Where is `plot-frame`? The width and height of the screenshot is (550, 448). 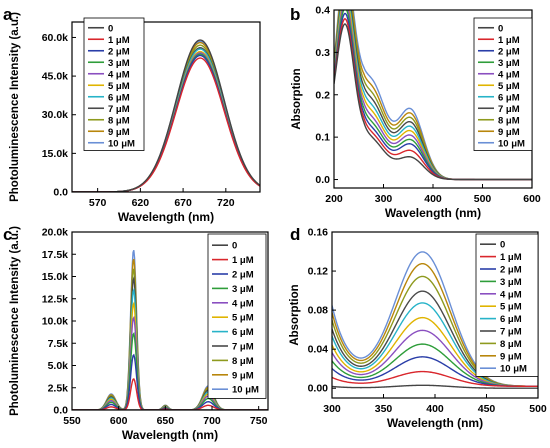
plot-frame is located at coordinates (166, 107).